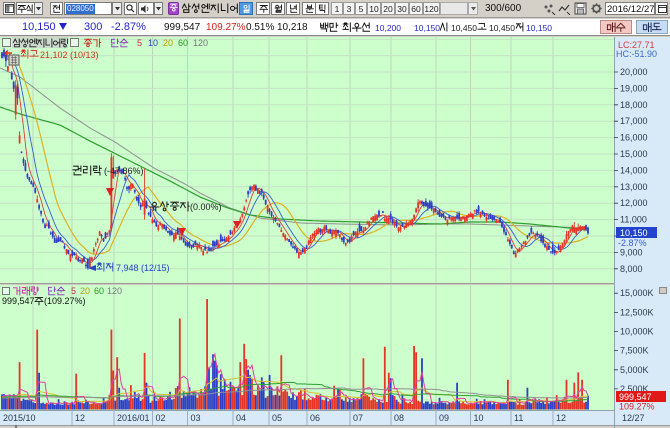  Describe the element at coordinates (69, 55) in the screenshot. I see `svg-text: 21,102 (10/13)` at that location.